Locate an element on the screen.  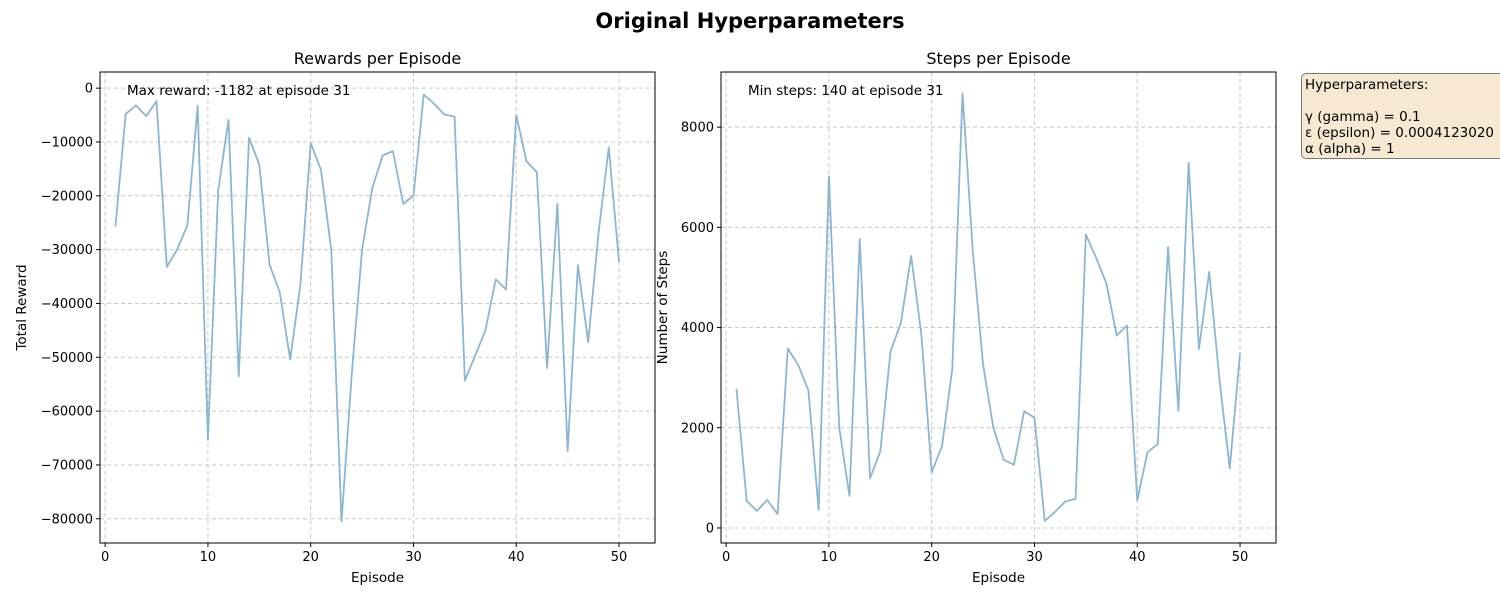
steps-y-tick-label: 2000 is located at coordinates (697, 428).